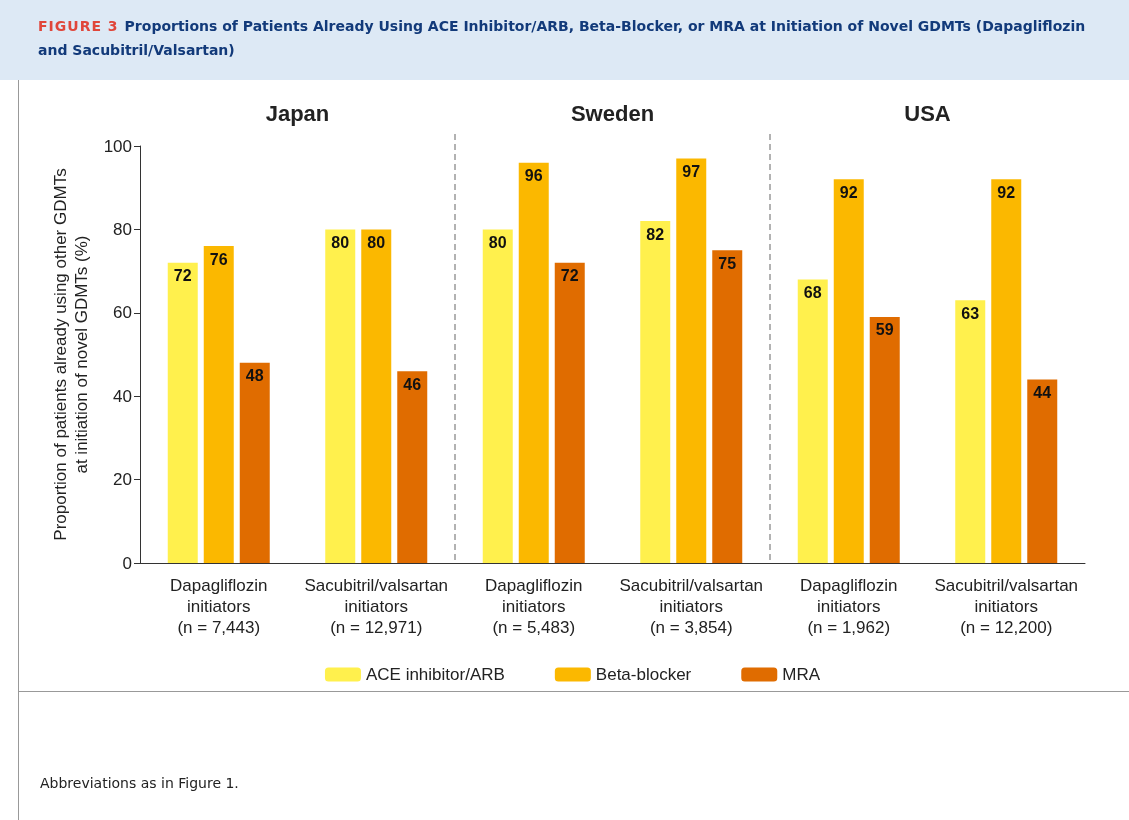  I want to click on data-label: 76, so click(218, 259).